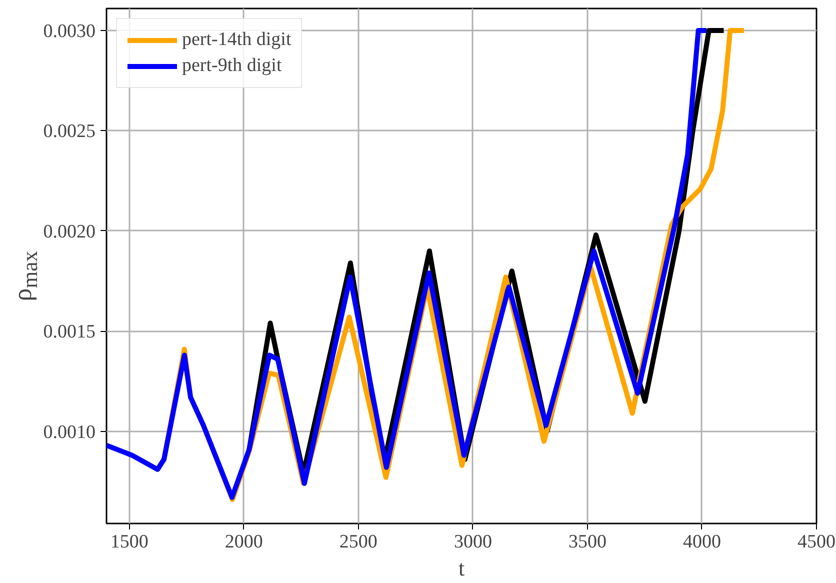  What do you see at coordinates (243, 542) in the screenshot?
I see `x-tick-label: 2000` at bounding box center [243, 542].